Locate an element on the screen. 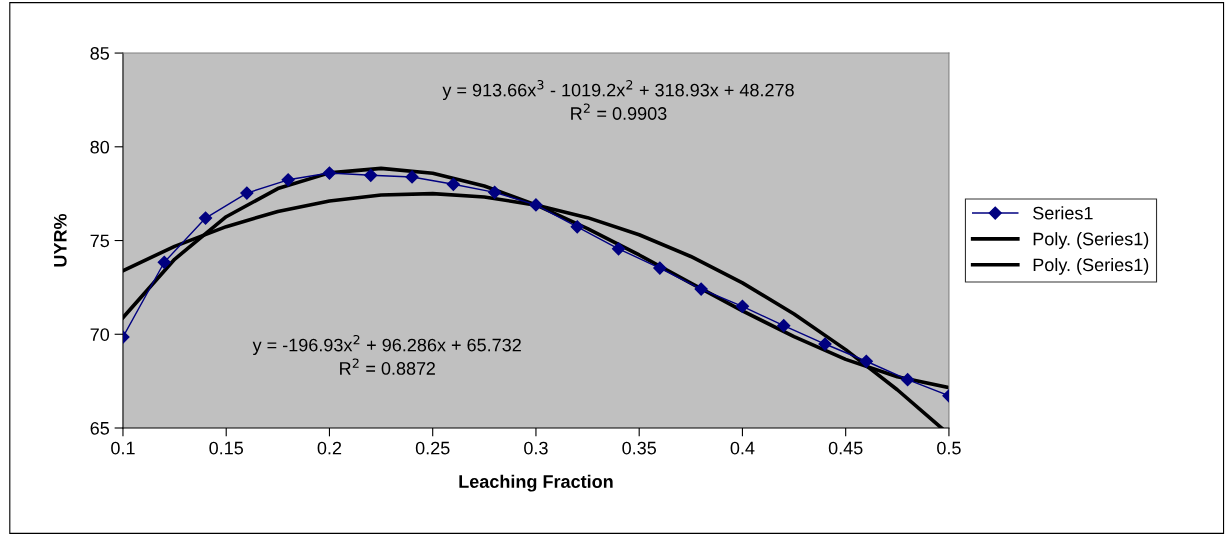  annotation: y = -196.93x$^{2}$ + 96.286x + 65.732 R$^{2}$ = 0.8872 is located at coordinates (386, 354).